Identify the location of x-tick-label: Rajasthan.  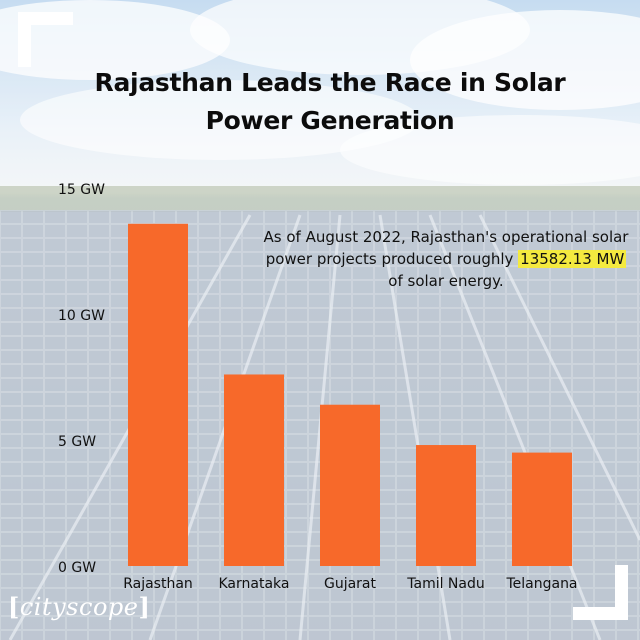
(158, 584).